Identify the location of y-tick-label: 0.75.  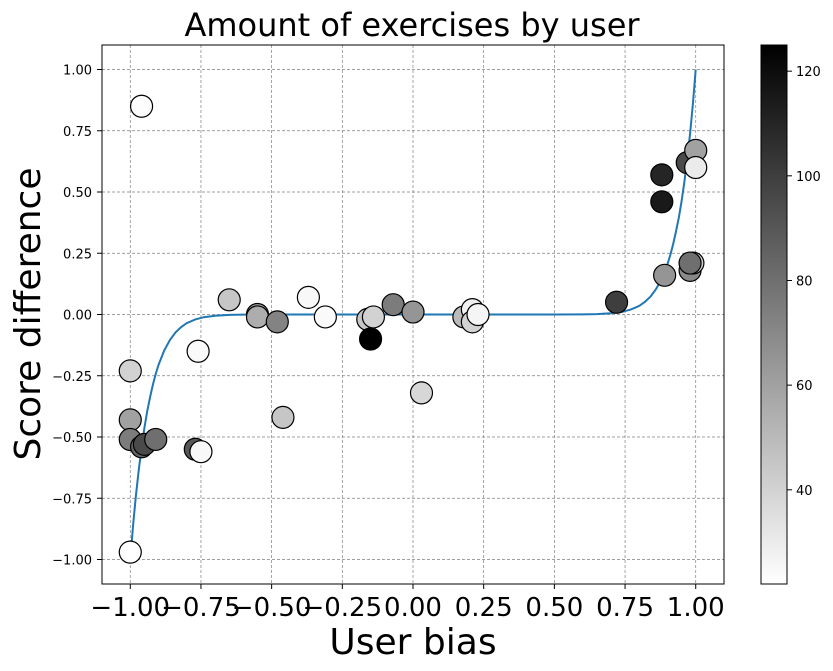
(77, 132).